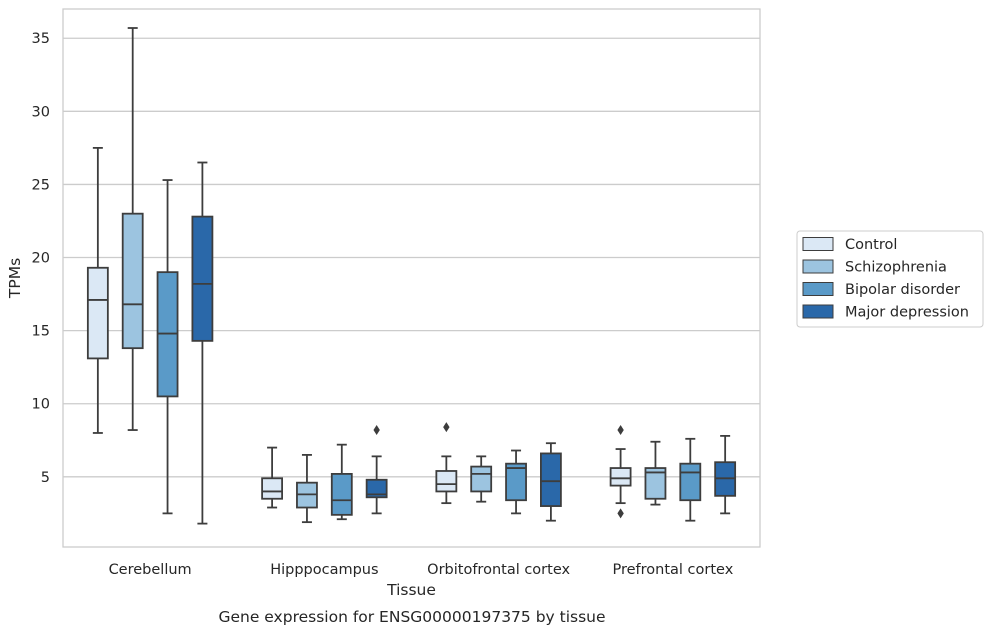 Image resolution: width=993 pixels, height=634 pixels. I want to click on y-tick-label: 15, so click(41, 332).